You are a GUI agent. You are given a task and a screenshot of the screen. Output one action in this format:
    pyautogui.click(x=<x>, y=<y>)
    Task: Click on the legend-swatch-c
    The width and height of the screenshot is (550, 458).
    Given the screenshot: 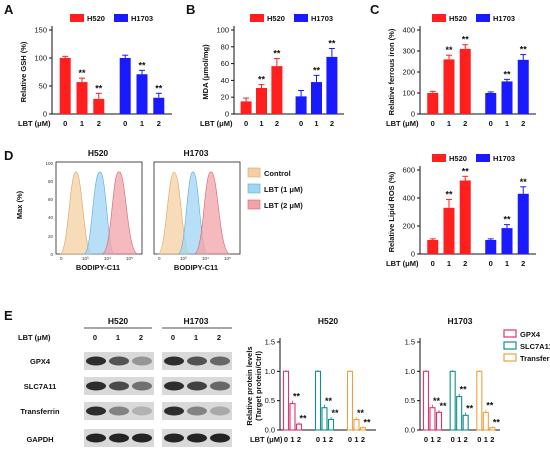 What is the action you would take?
    pyautogui.click(x=439, y=18)
    